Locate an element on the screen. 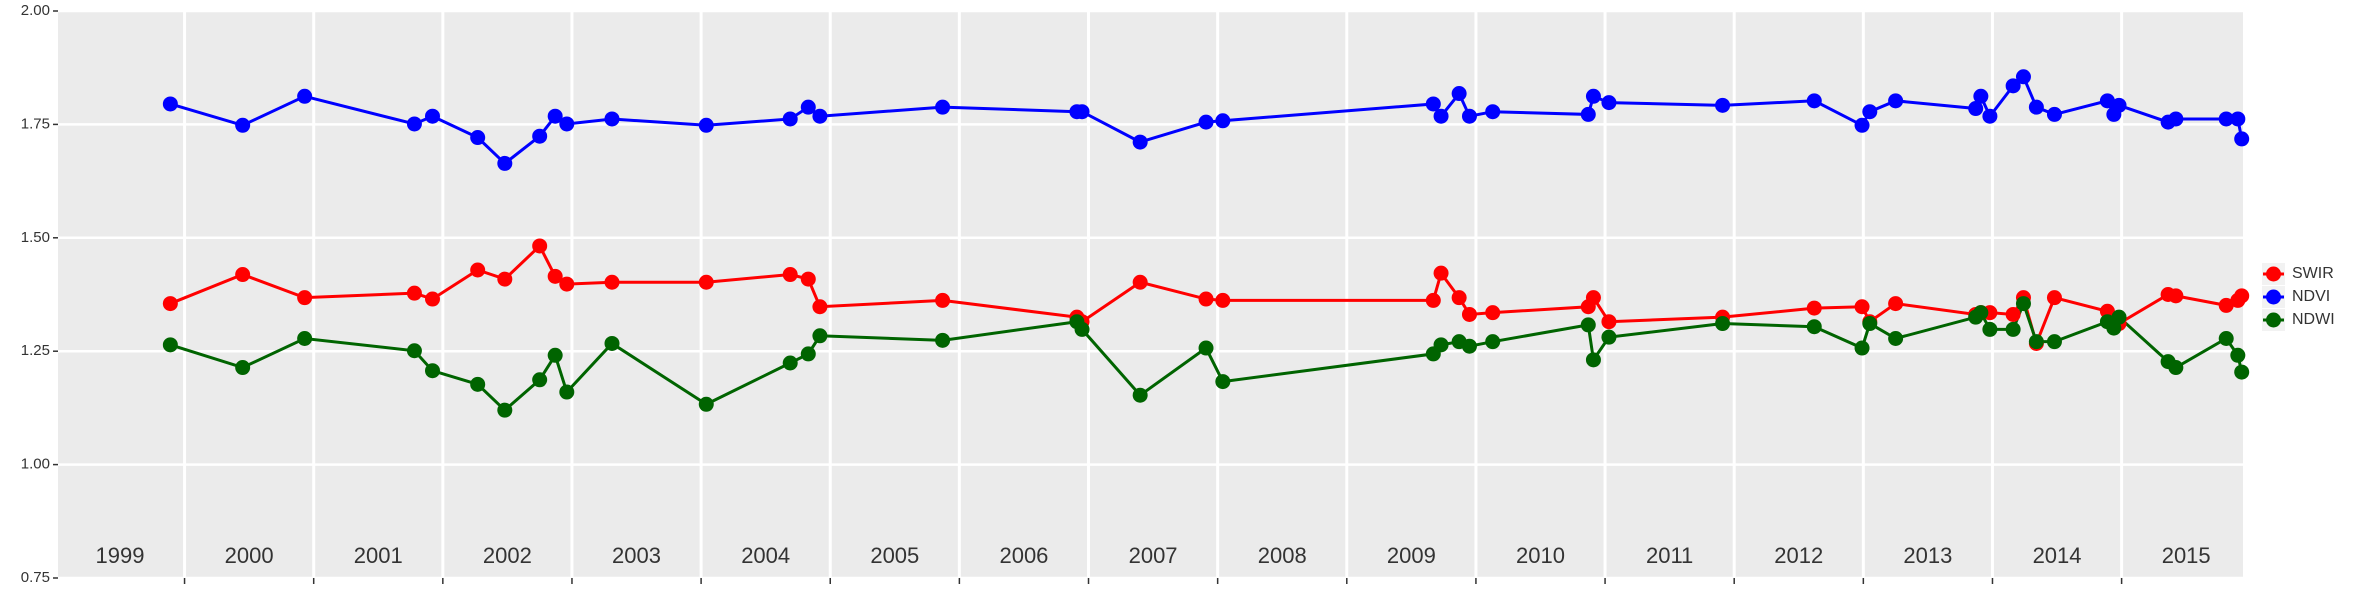 This screenshot has height=593, width=2378. year-label: 2013 is located at coordinates (1927, 555).